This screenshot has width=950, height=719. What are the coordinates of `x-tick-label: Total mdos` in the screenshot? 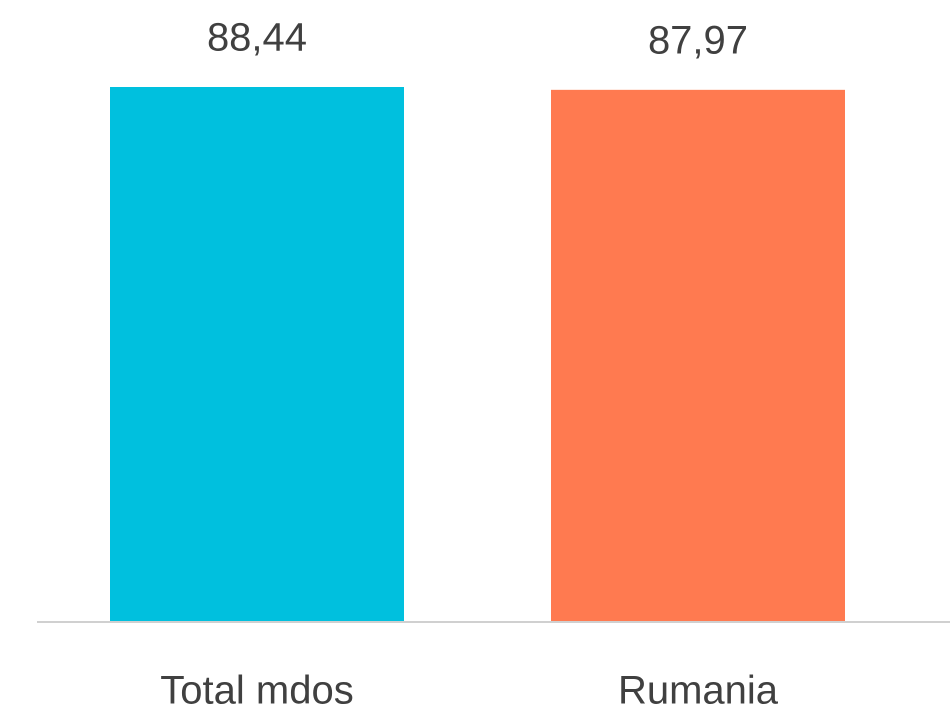 It's located at (256, 691).